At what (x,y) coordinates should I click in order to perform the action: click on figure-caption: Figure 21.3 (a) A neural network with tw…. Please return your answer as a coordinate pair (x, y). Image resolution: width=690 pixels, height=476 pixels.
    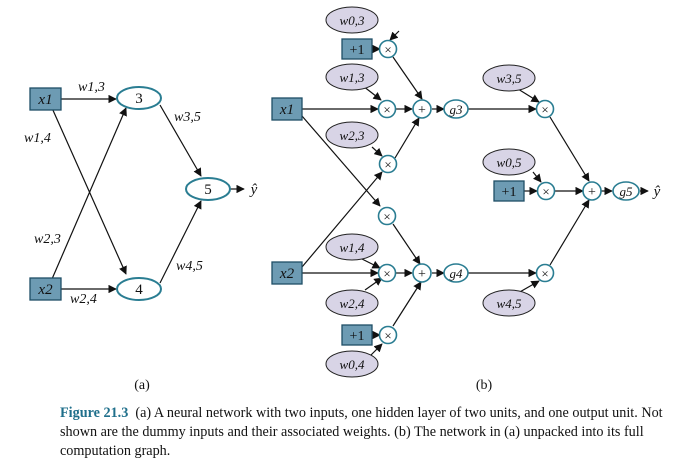
    Looking at the image, I should click on (373, 432).